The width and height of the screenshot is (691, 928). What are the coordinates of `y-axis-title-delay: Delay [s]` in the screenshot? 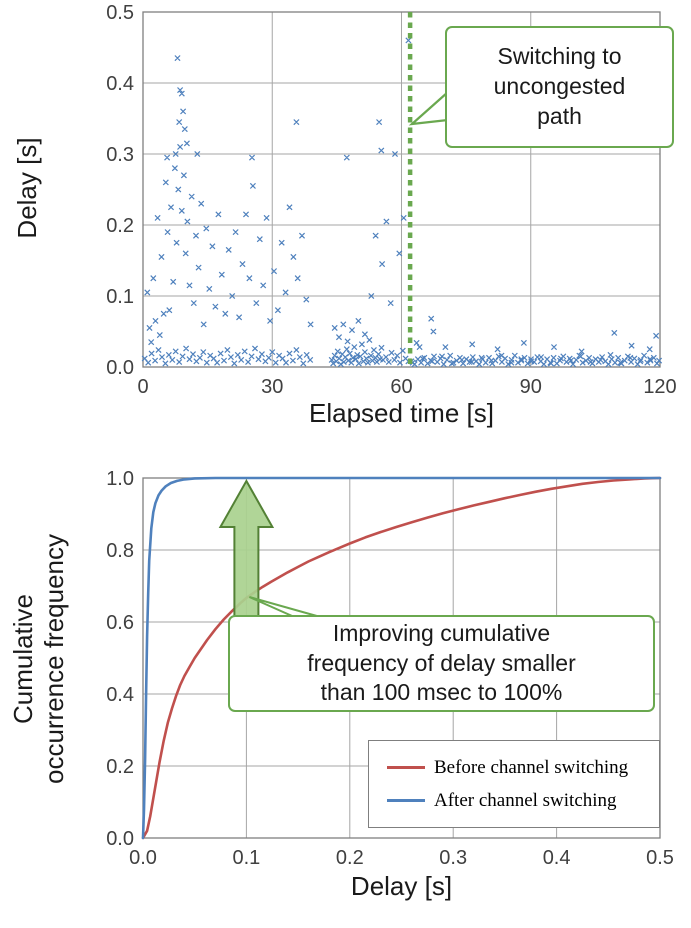 It's located at (27, 188).